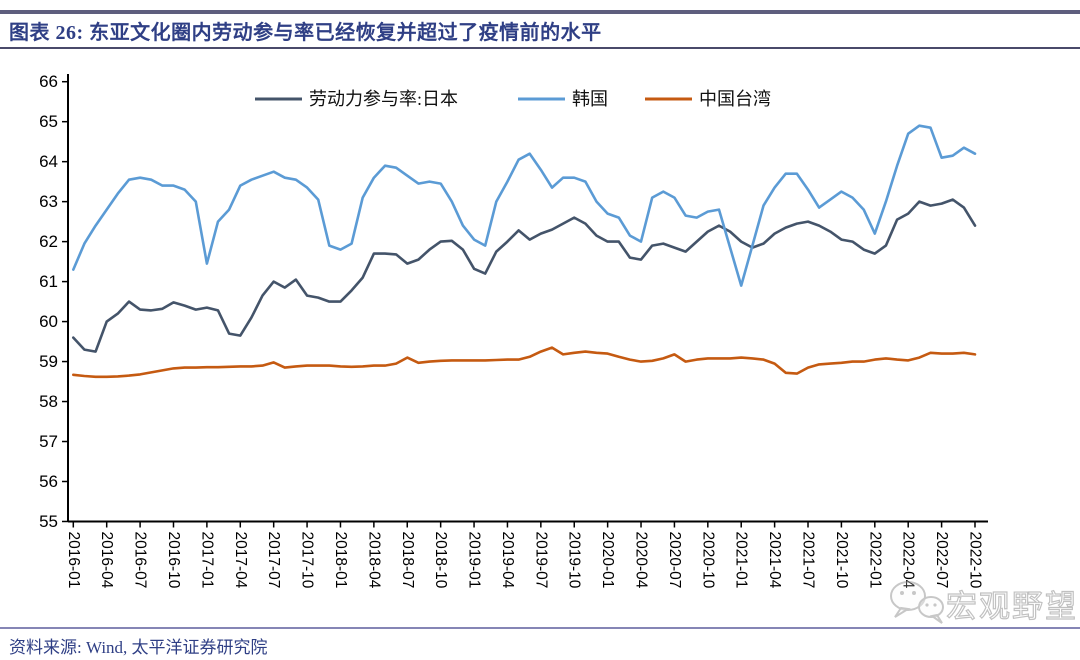 The height and width of the screenshot is (660, 1080). I want to click on chart-title: 图表 26: 东亚文化圈内劳动参与率已经恢复并超过了疫情前的水平, so click(305, 33).